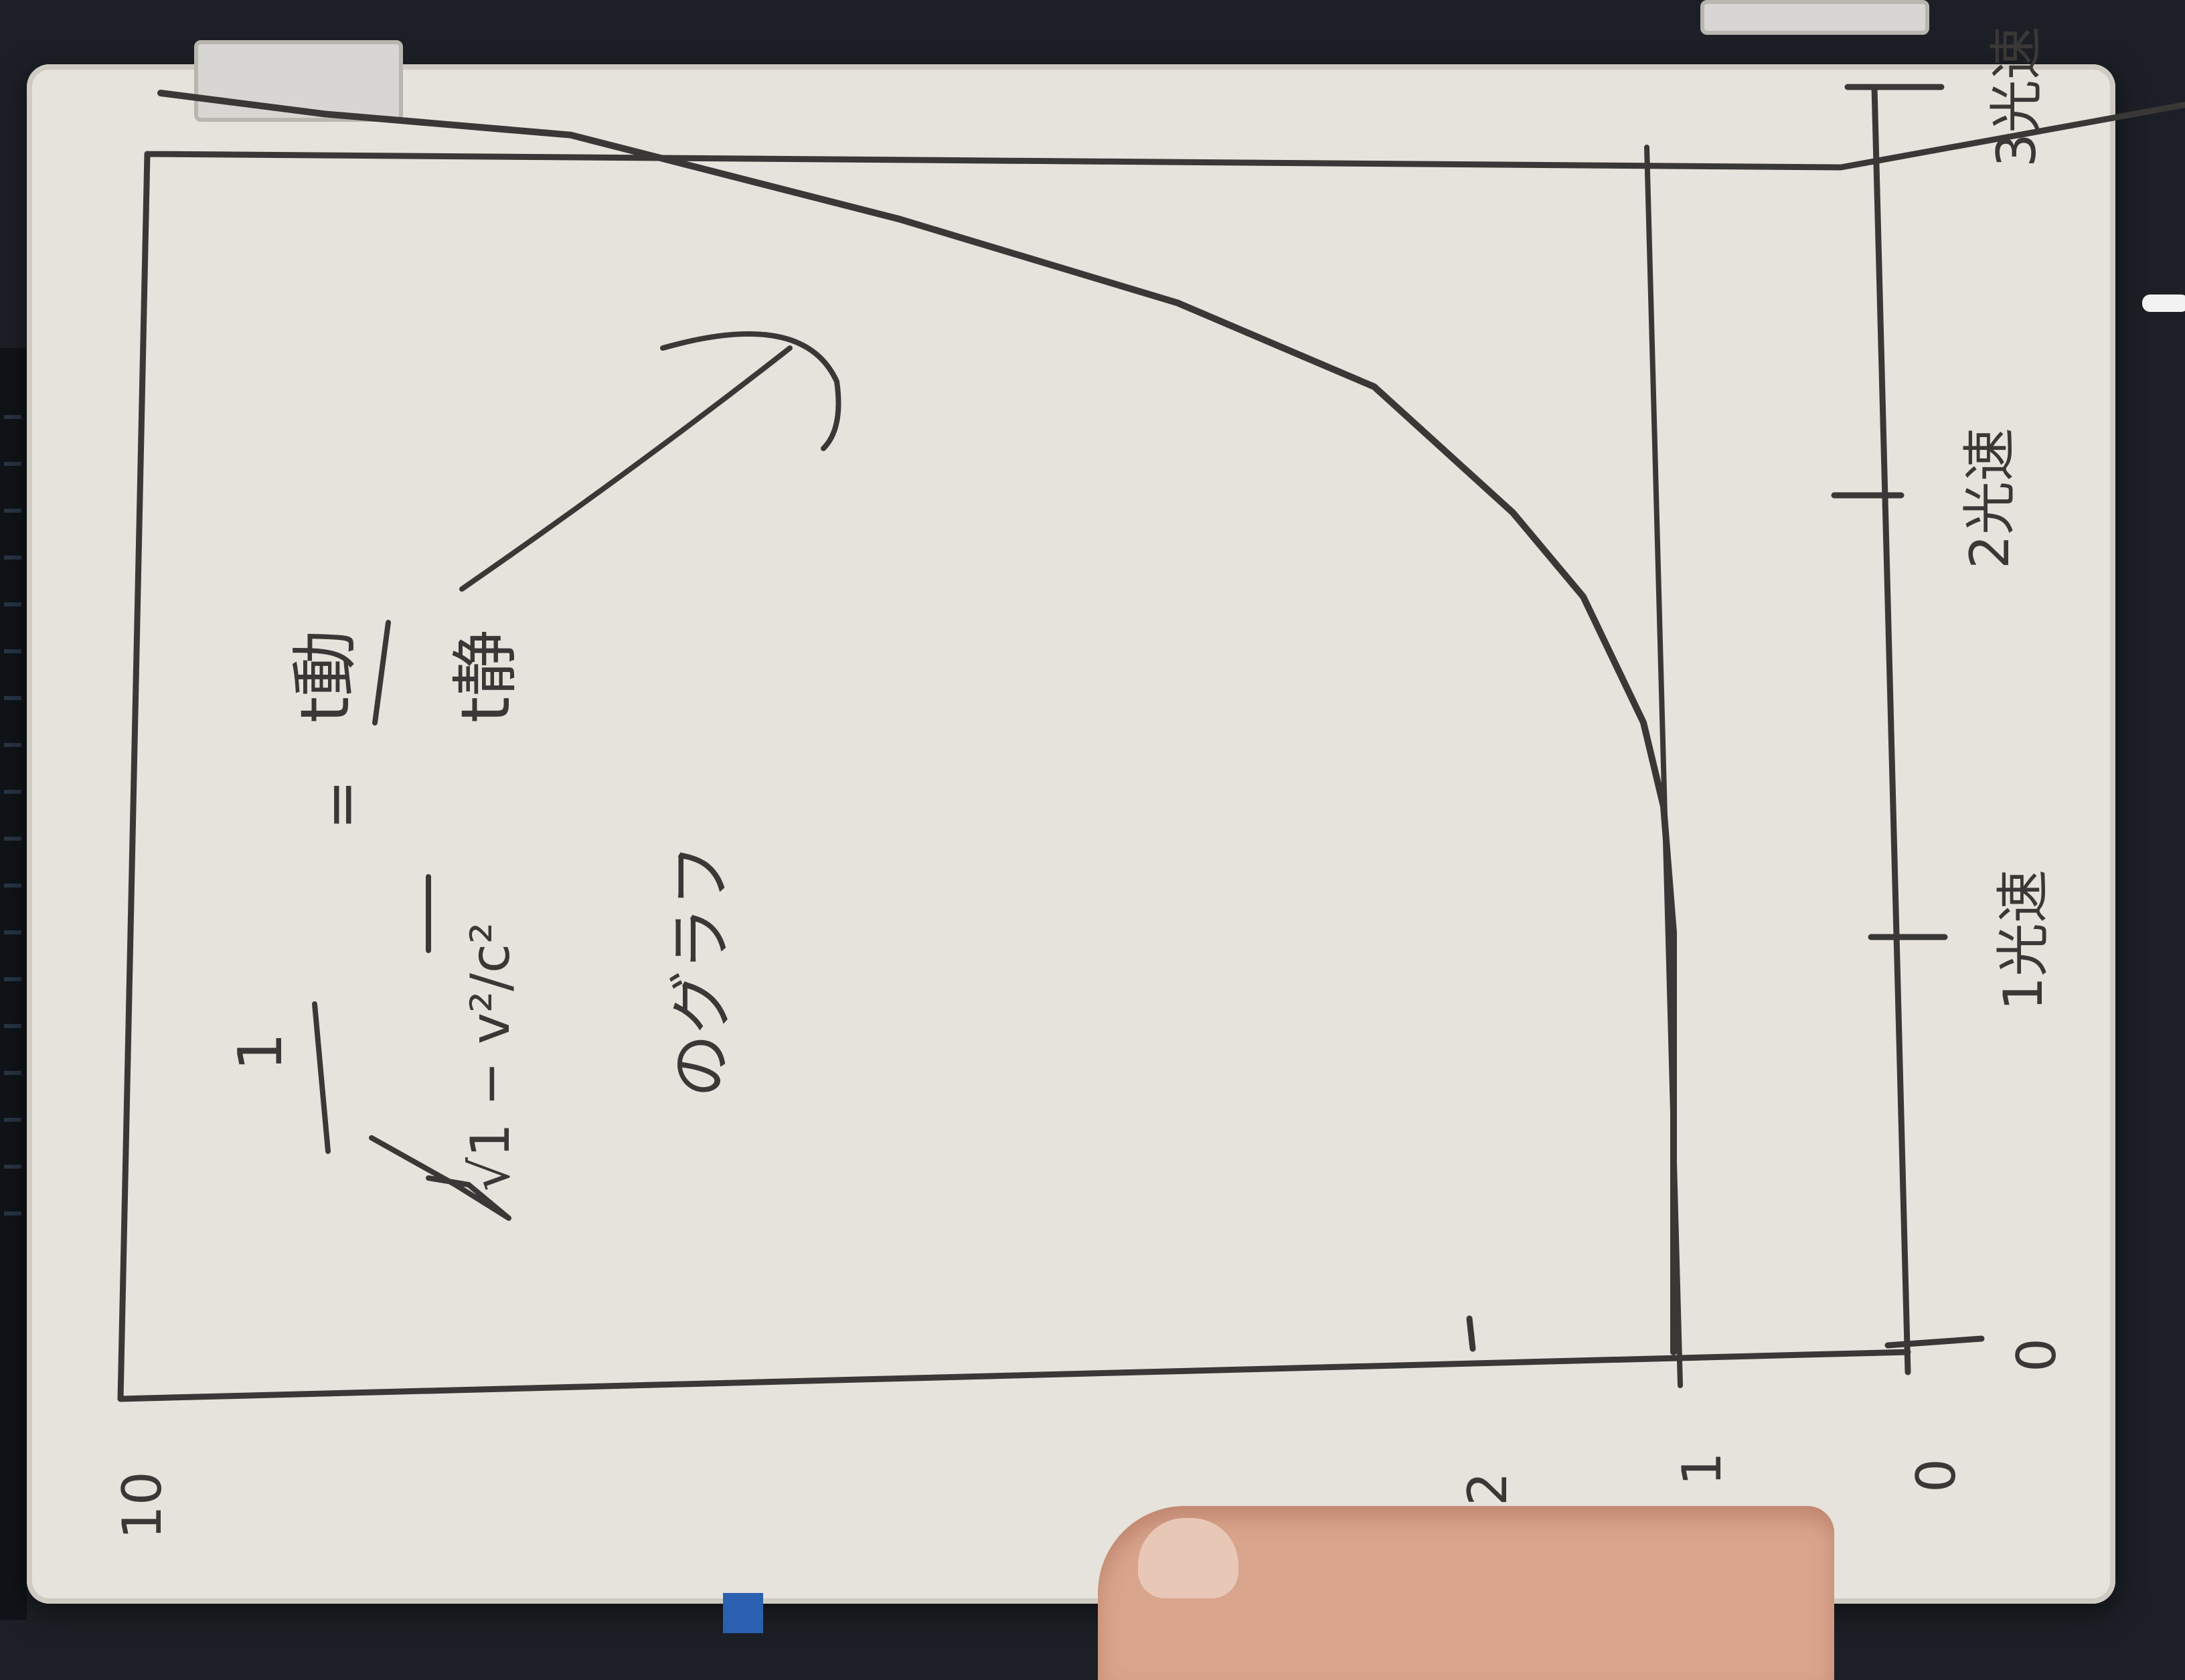 Image resolution: width=2185 pixels, height=1680 pixels. Describe the element at coordinates (701, 970) in the screenshot. I see `caption: のグラフ` at that location.